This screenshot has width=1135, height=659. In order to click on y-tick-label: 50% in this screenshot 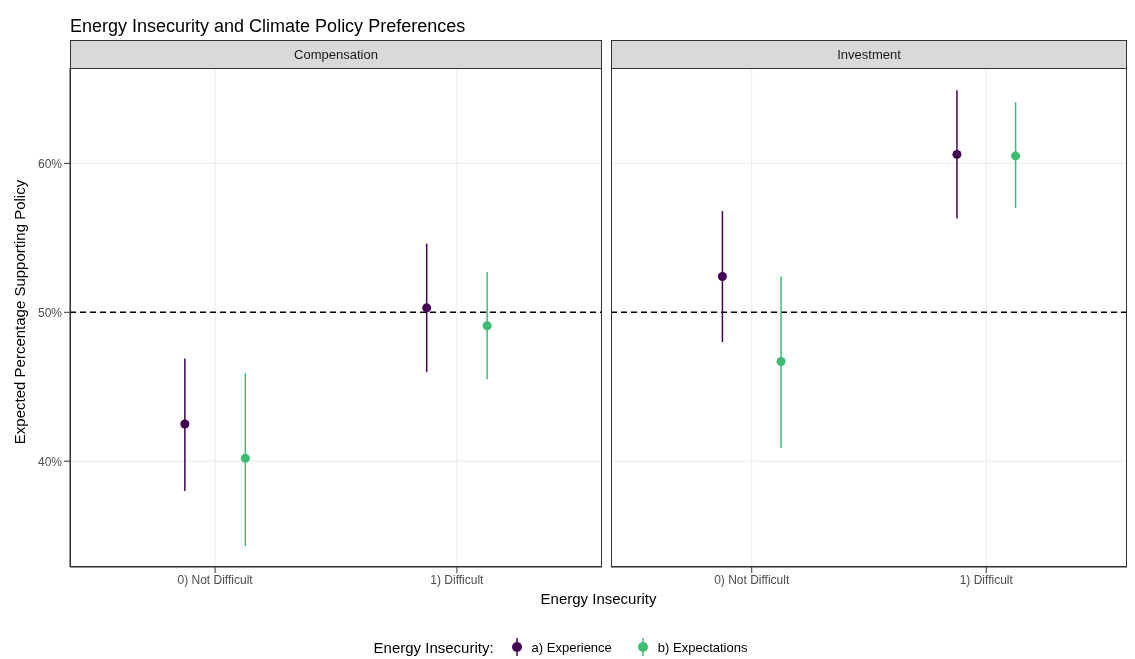, I will do `click(50, 312)`.